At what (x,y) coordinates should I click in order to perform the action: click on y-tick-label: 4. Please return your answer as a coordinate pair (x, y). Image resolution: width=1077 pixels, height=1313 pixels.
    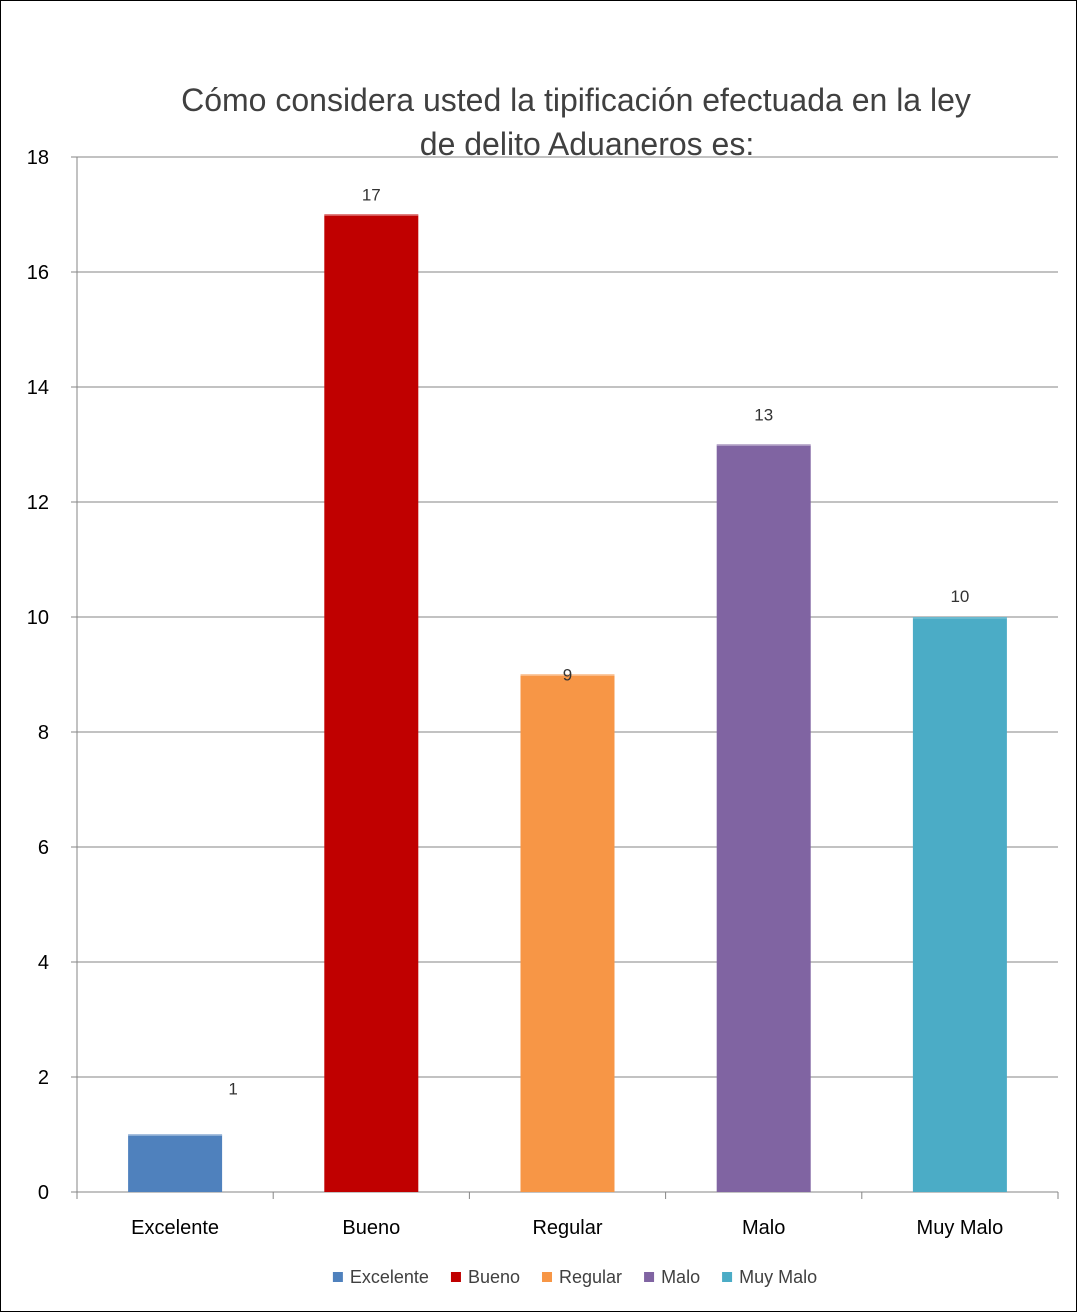
    Looking at the image, I should click on (43, 963).